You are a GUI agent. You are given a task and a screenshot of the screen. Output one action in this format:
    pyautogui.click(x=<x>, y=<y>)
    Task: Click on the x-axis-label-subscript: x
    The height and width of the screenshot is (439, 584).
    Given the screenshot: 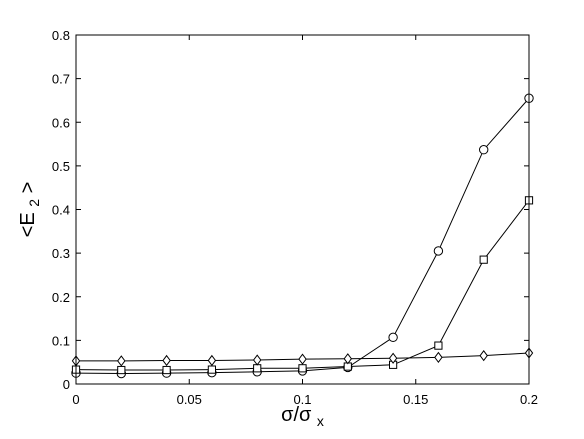 What is the action you would take?
    pyautogui.click(x=320, y=421)
    